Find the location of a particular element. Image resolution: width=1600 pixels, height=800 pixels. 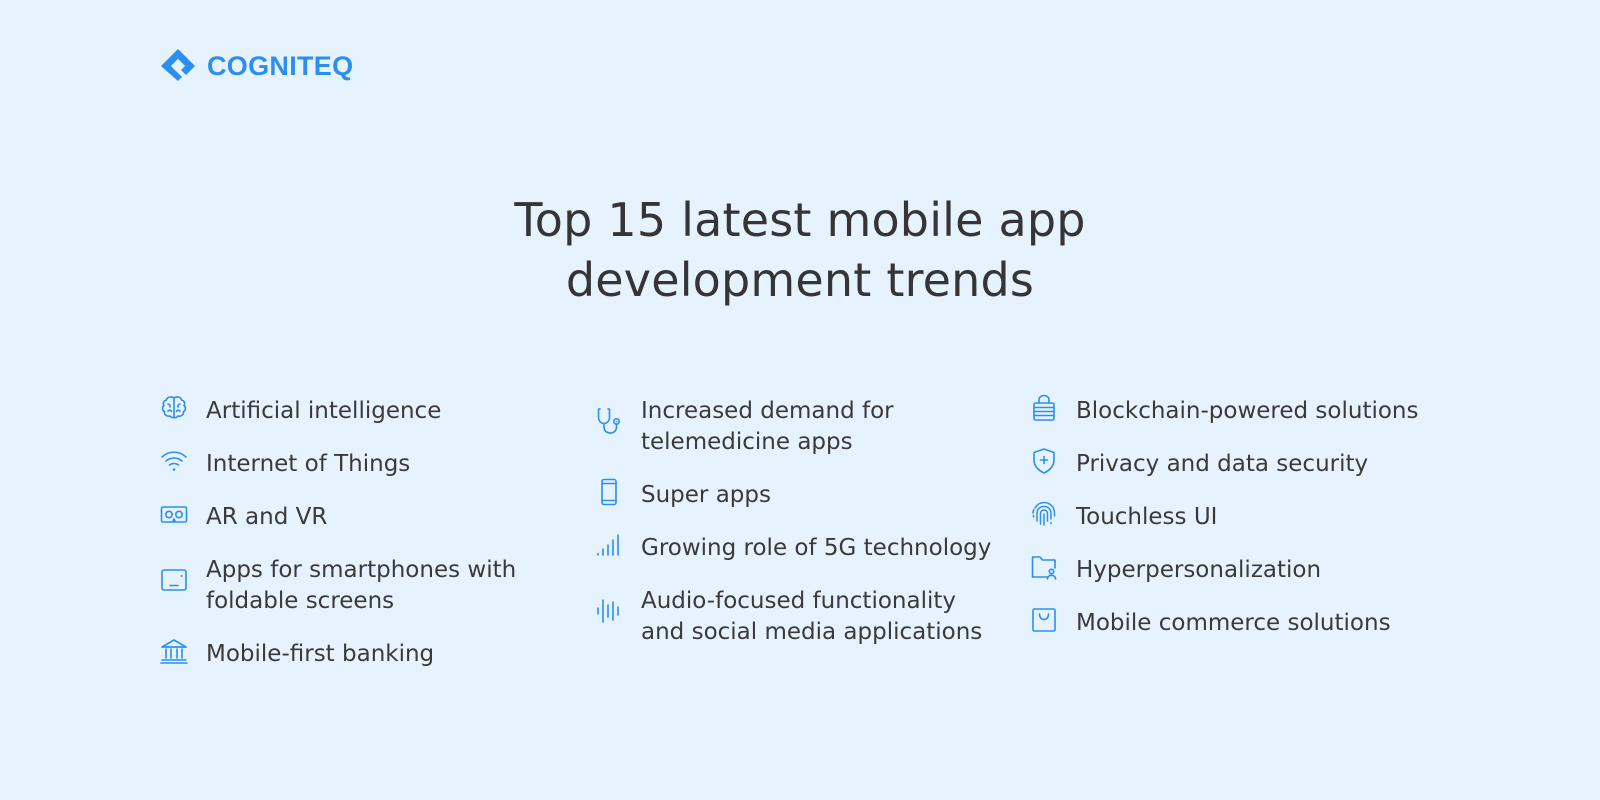

shopping-bag-icon is located at coordinates (1044, 620).